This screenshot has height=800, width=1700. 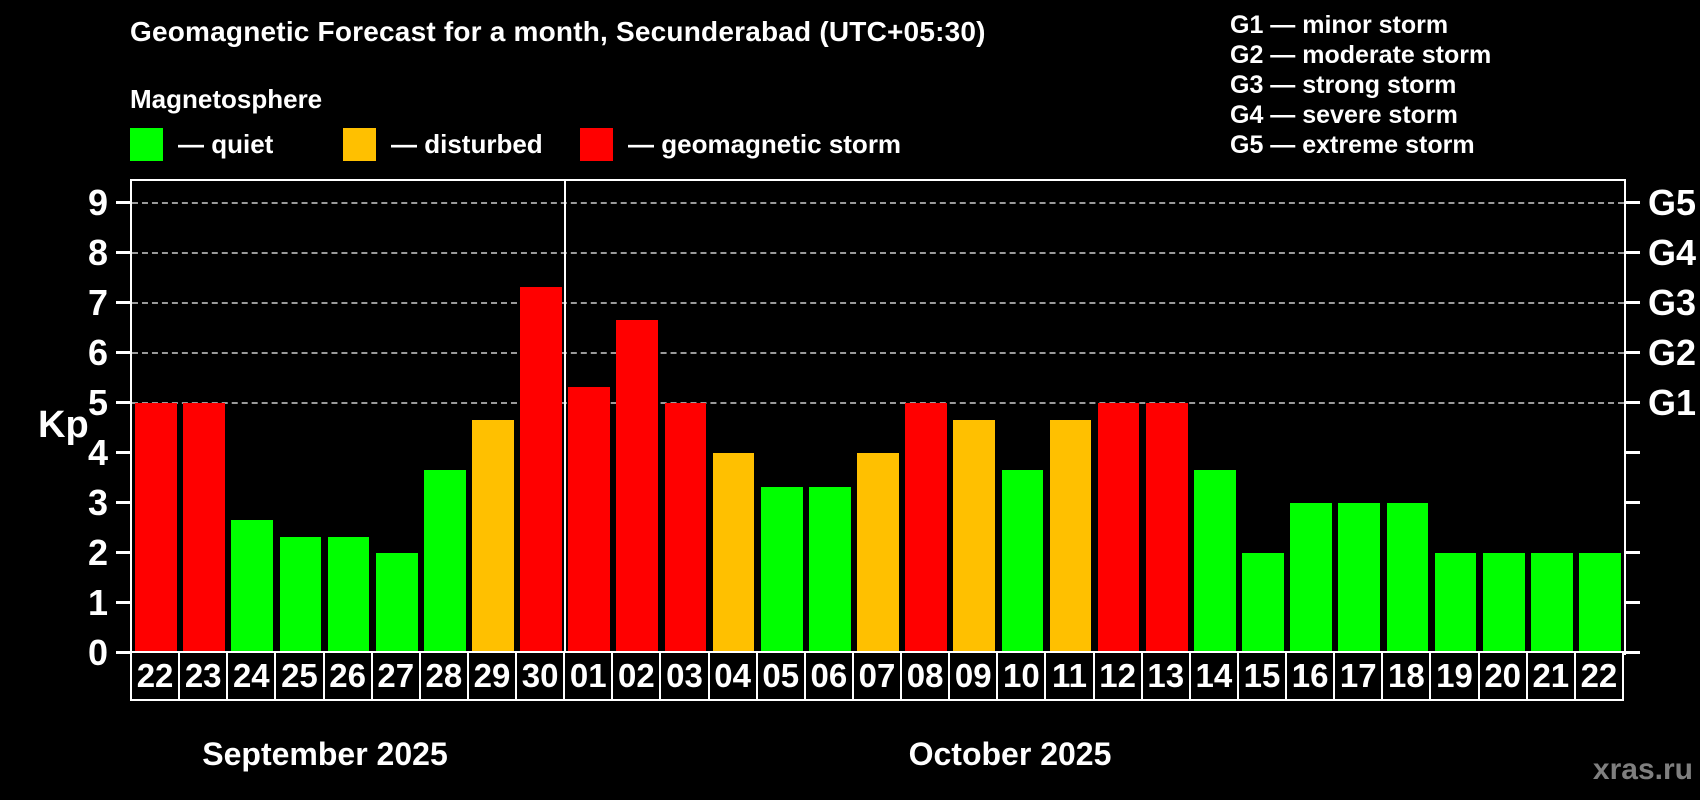 What do you see at coordinates (63, 425) in the screenshot?
I see `y-axis-label: Kp` at bounding box center [63, 425].